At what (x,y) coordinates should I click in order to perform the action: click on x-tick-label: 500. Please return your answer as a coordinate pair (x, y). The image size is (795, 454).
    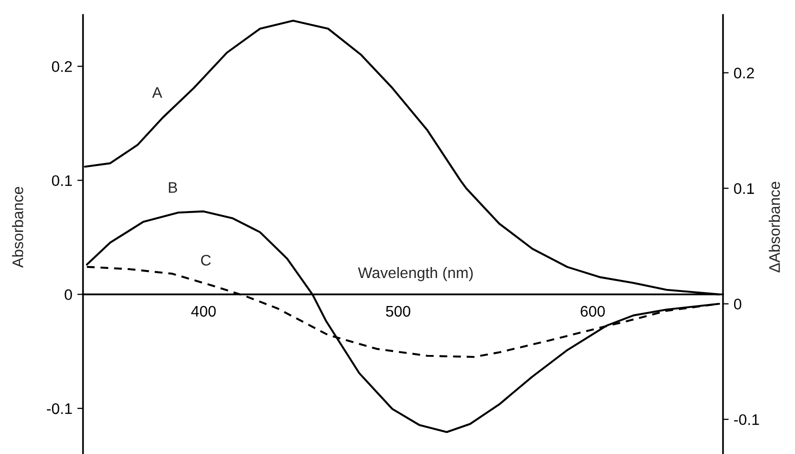
    Looking at the image, I should click on (398, 311).